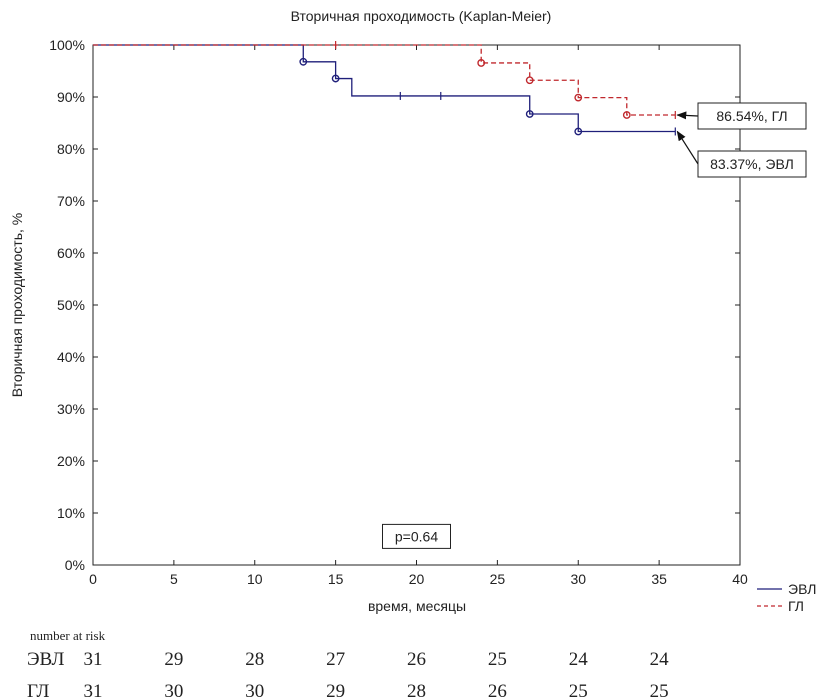 The image size is (826, 699). I want to click on y-tick-label: 0%, so click(75, 565).